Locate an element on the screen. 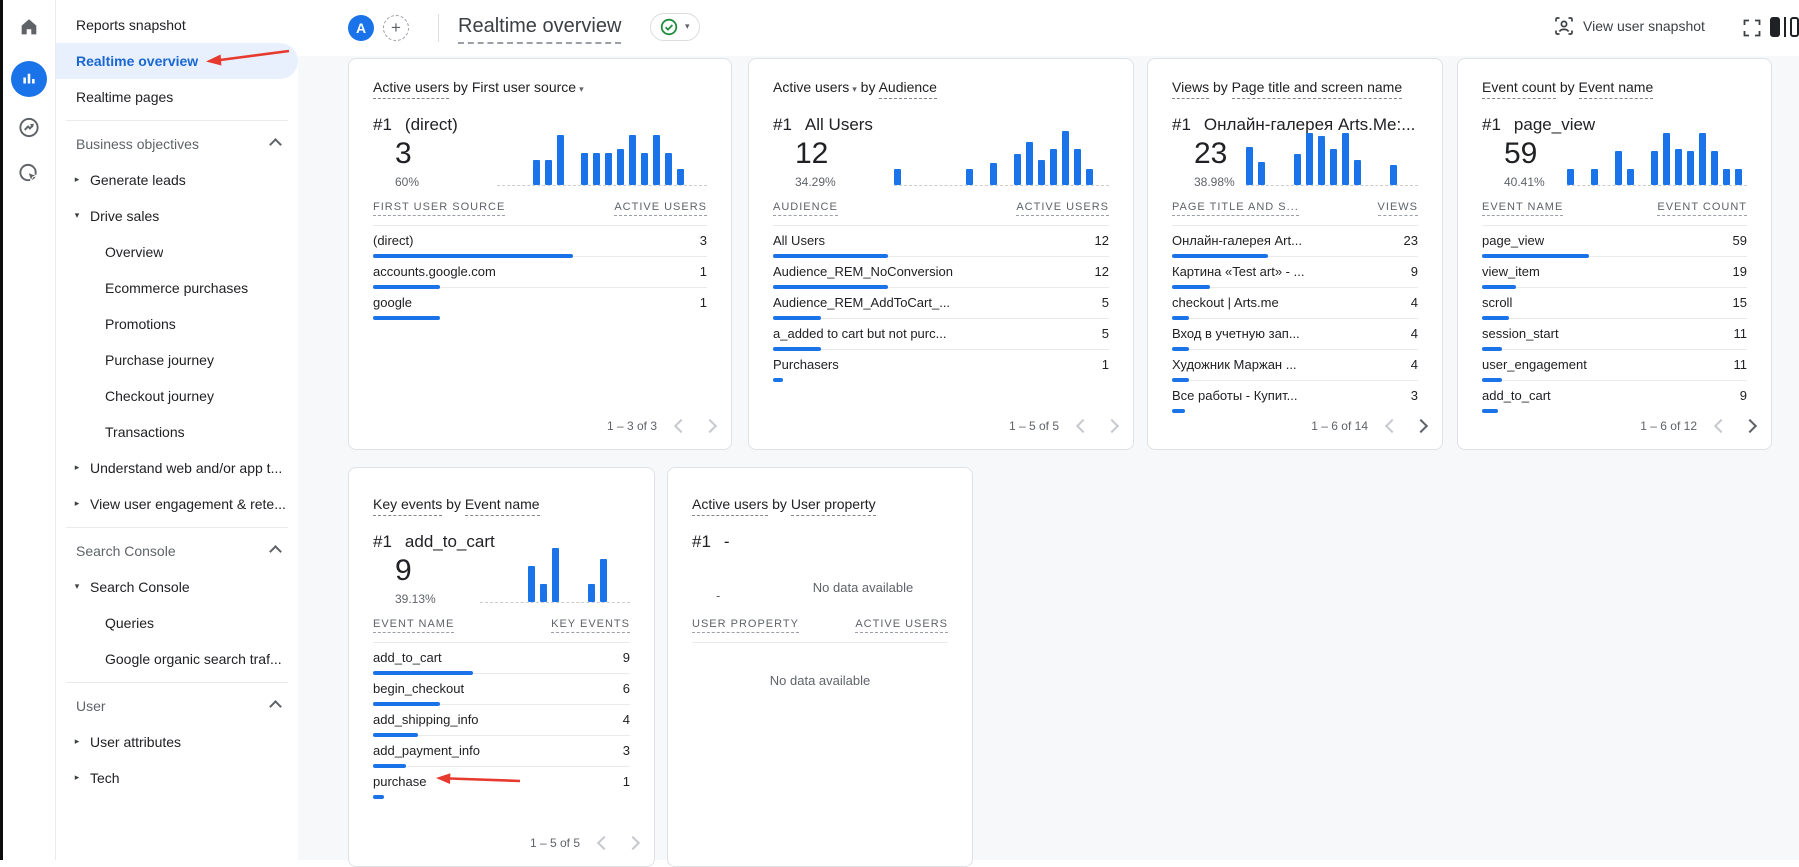 The height and width of the screenshot is (867, 1799). table-row: scroll 15 is located at coordinates (1614, 304).